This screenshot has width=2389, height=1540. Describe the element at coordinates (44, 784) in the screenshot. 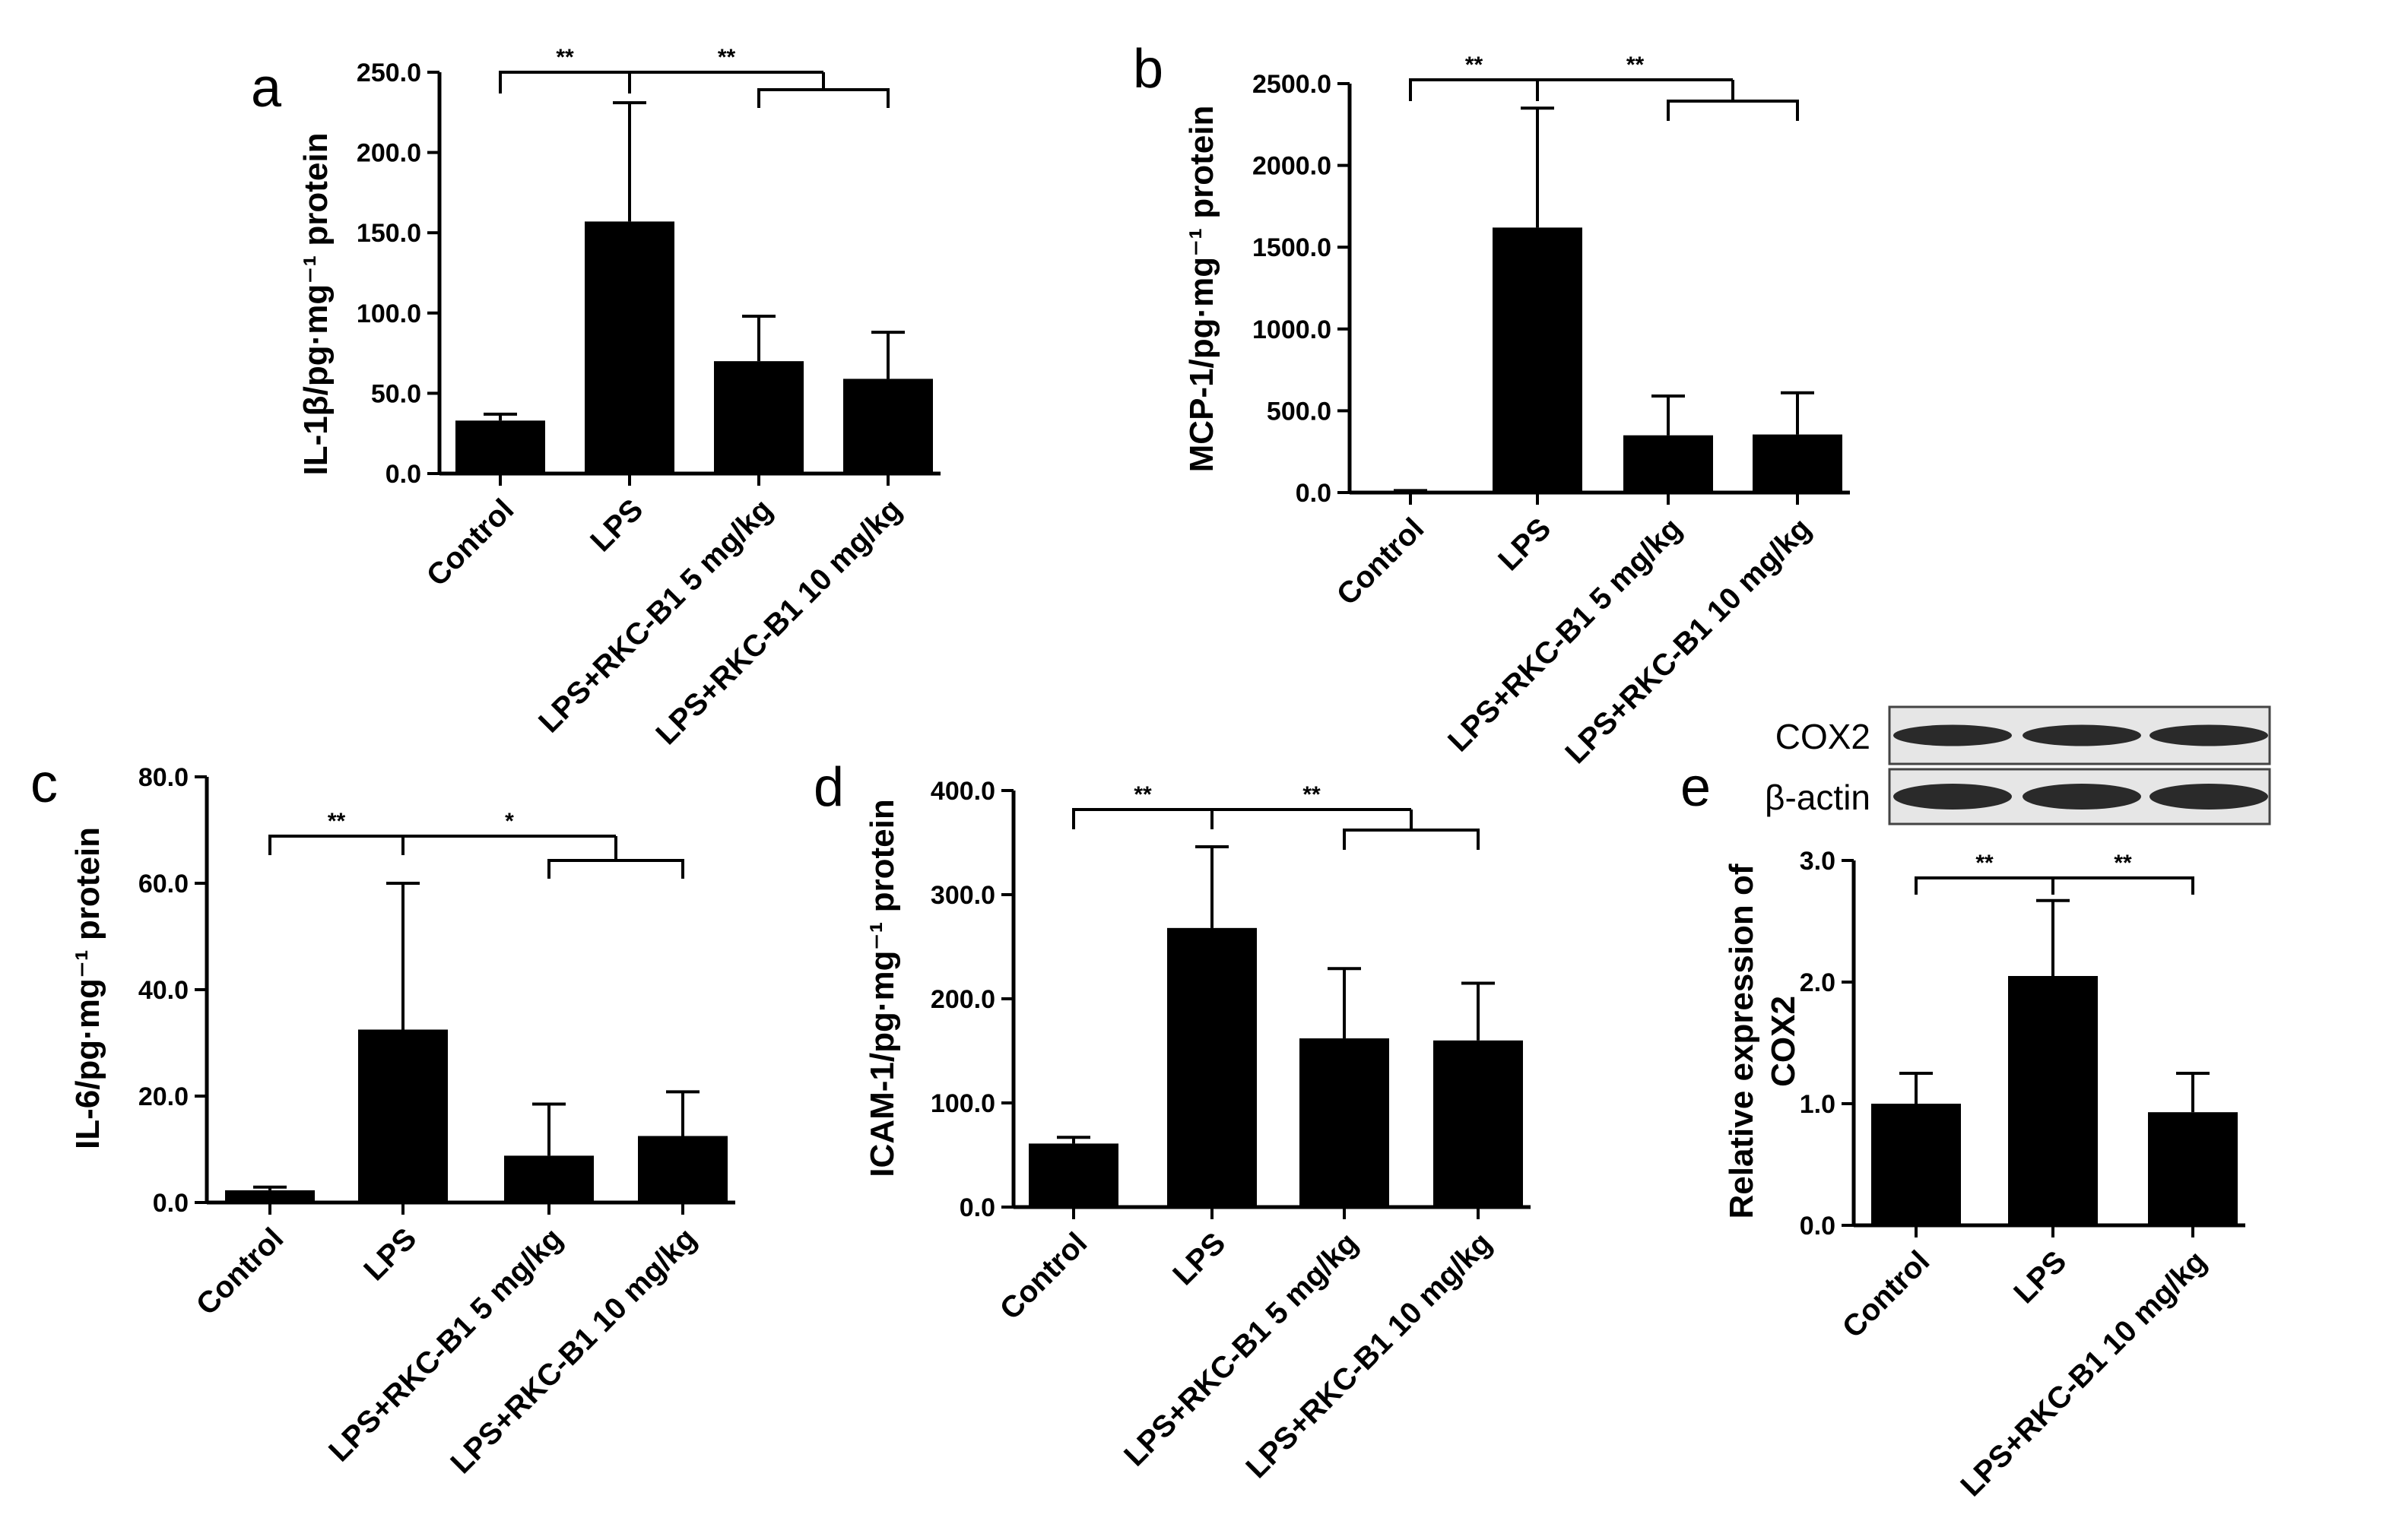

I see `panel-c-letter: c` at that location.